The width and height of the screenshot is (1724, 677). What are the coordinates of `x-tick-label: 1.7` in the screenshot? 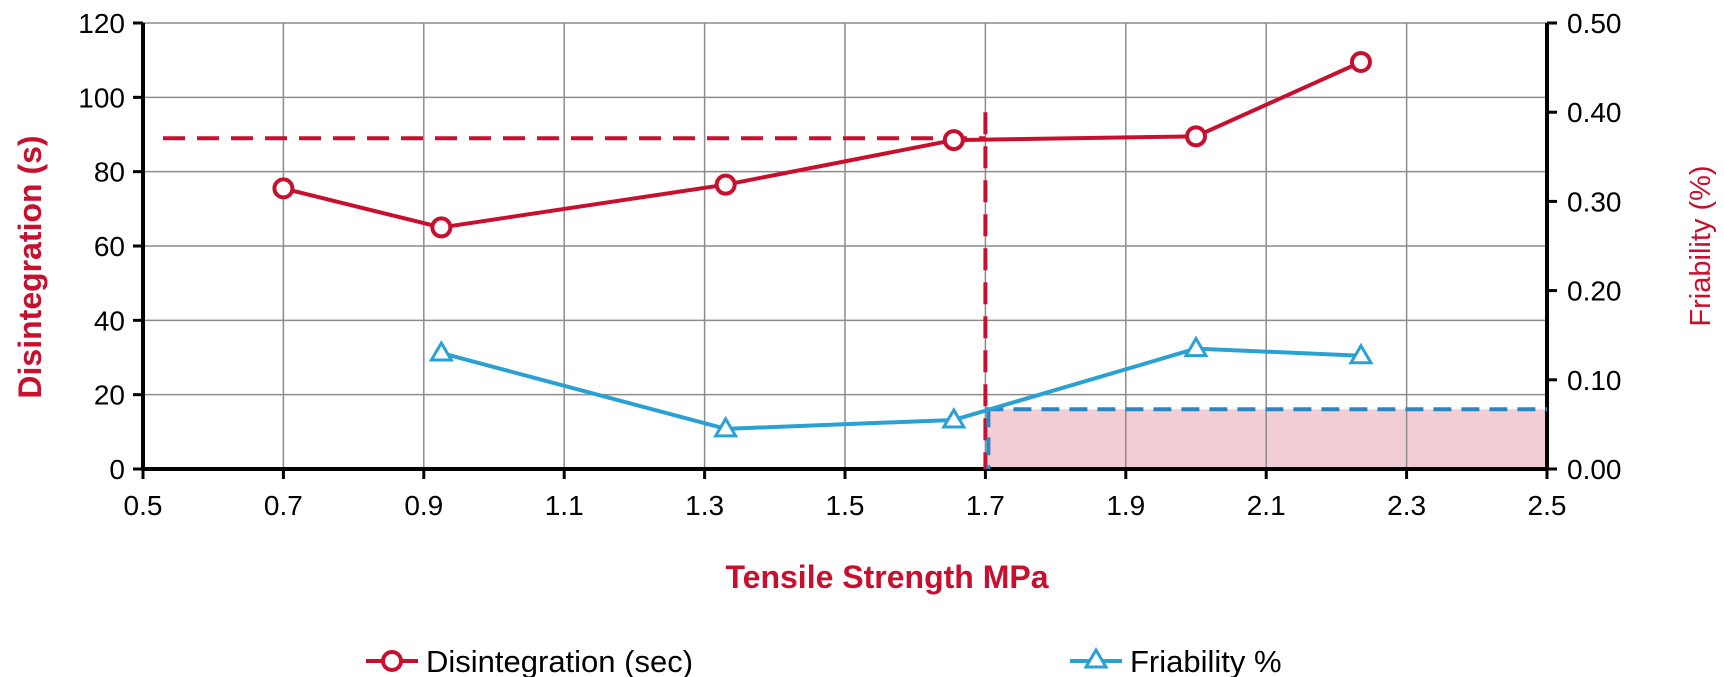 It's located at (985, 505).